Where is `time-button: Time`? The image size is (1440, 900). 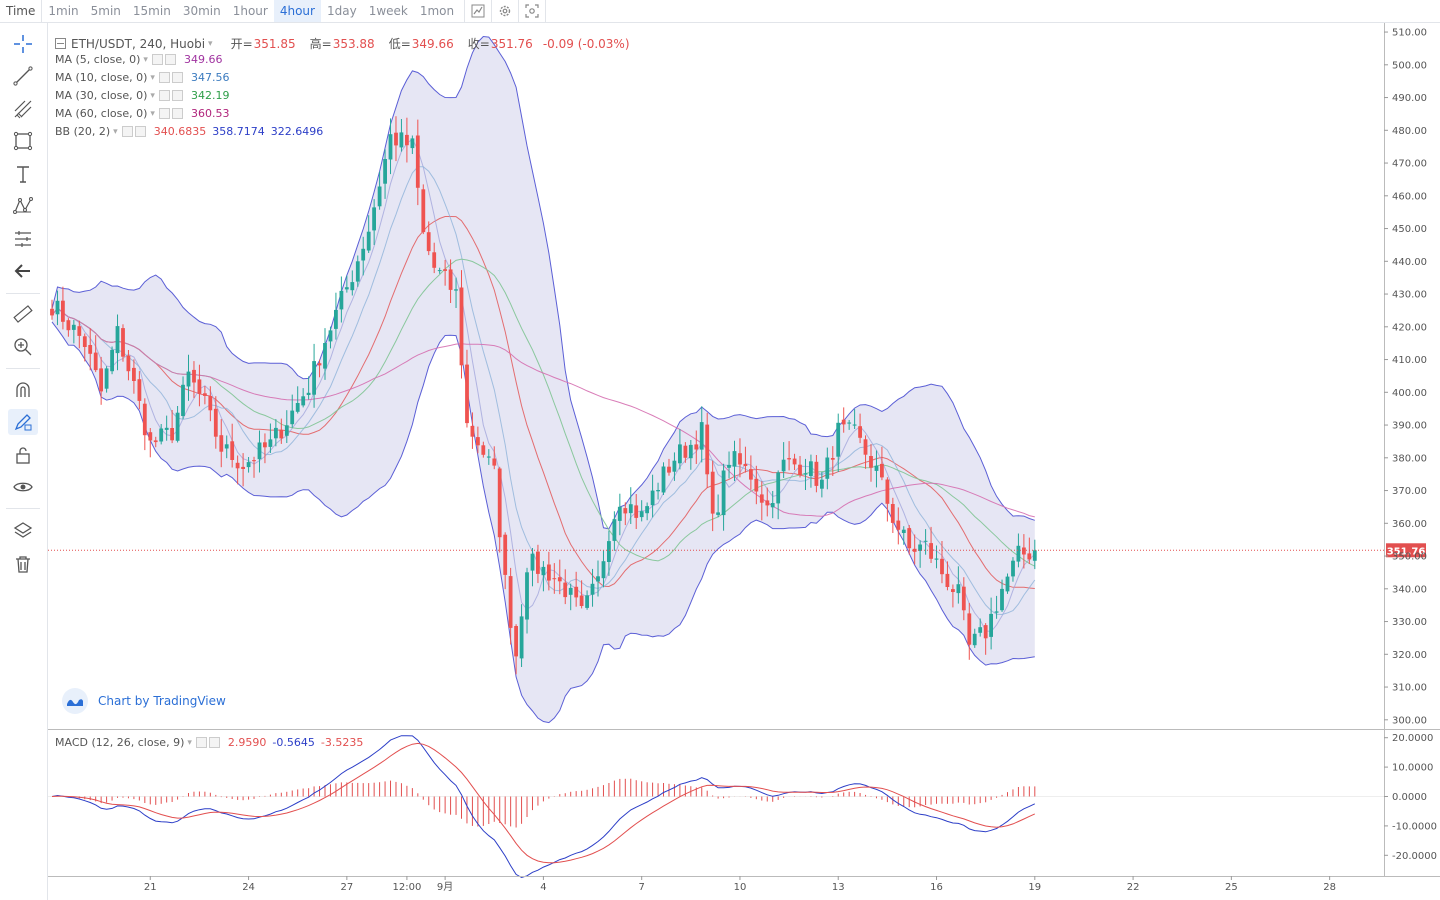
time-button: Time is located at coordinates (21, 11).